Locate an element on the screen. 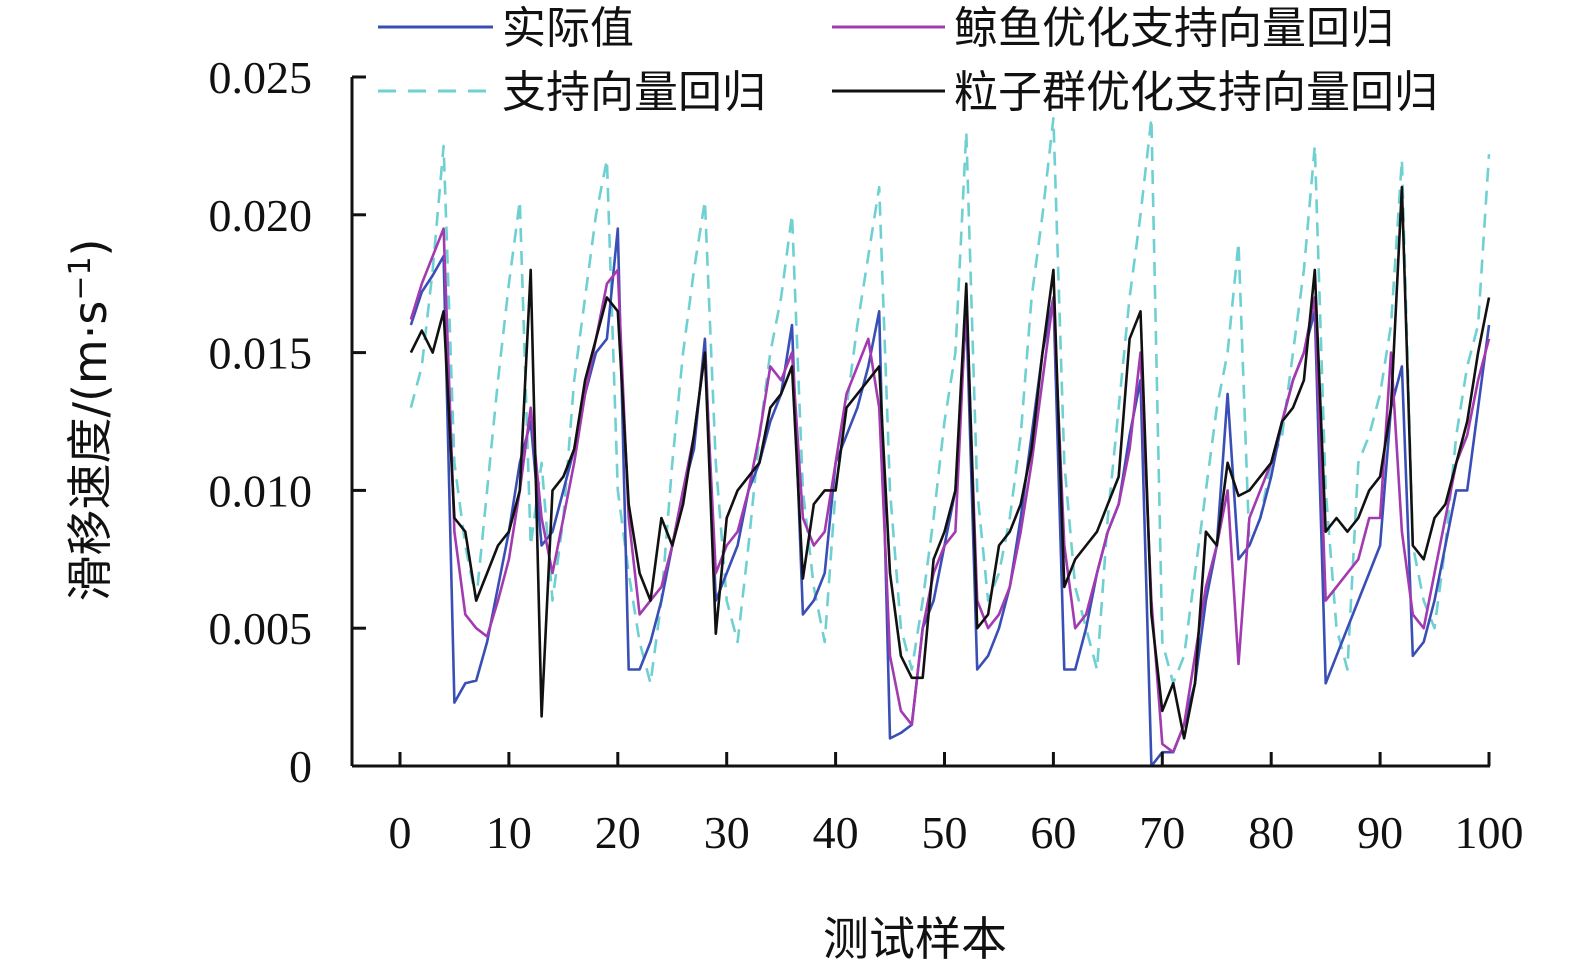 The width and height of the screenshot is (1575, 980). x-tick-label: 50 is located at coordinates (945, 832).